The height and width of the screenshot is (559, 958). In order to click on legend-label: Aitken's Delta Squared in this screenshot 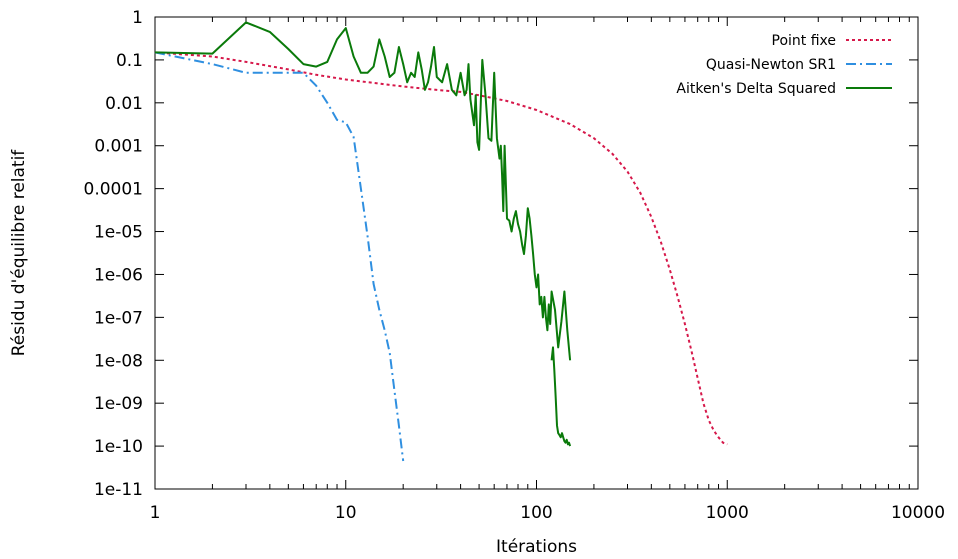, I will do `click(756, 89)`.